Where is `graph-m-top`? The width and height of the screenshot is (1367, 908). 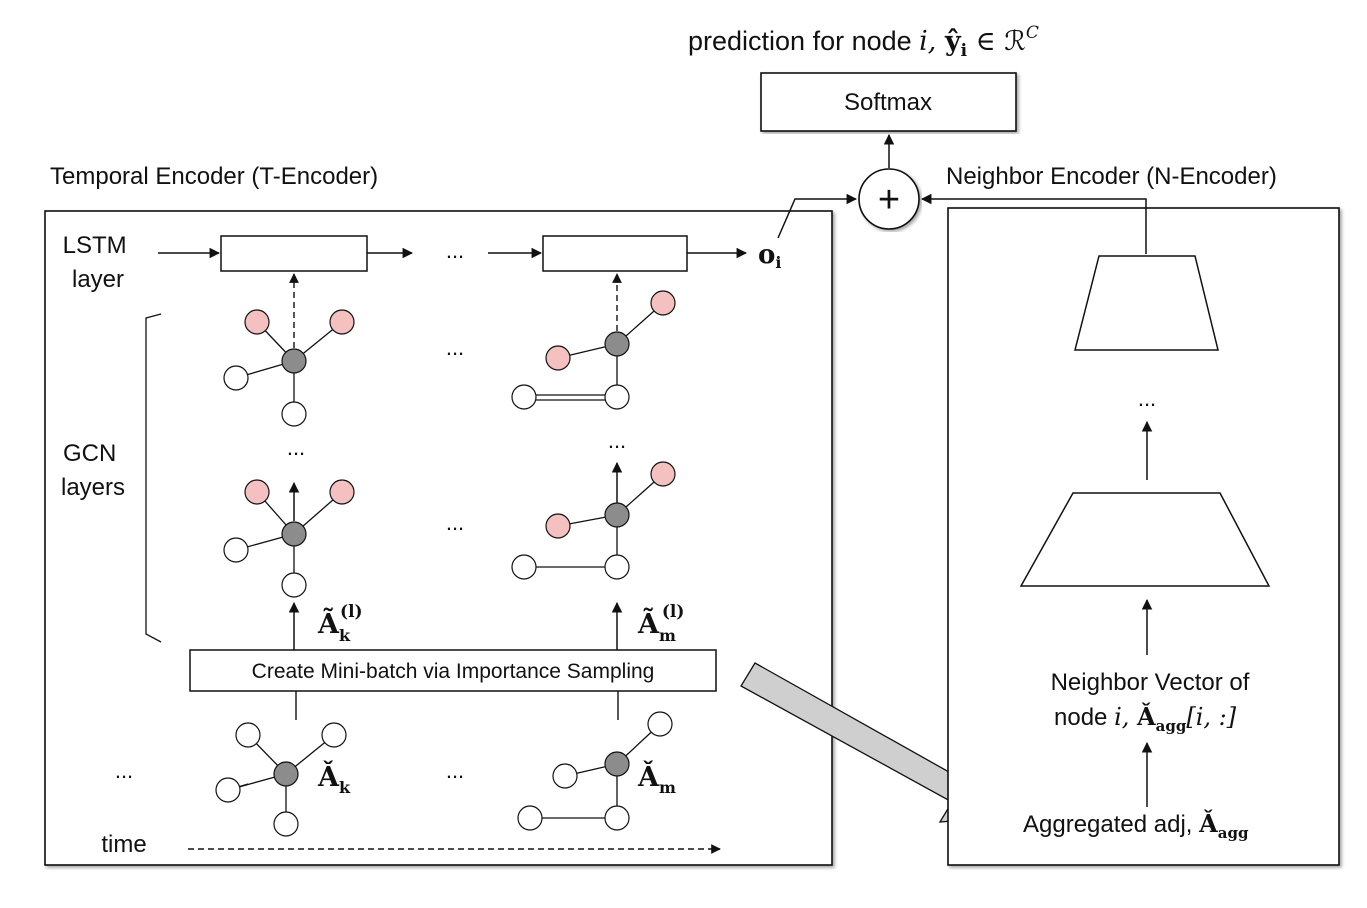 graph-m-top is located at coordinates (593, 341).